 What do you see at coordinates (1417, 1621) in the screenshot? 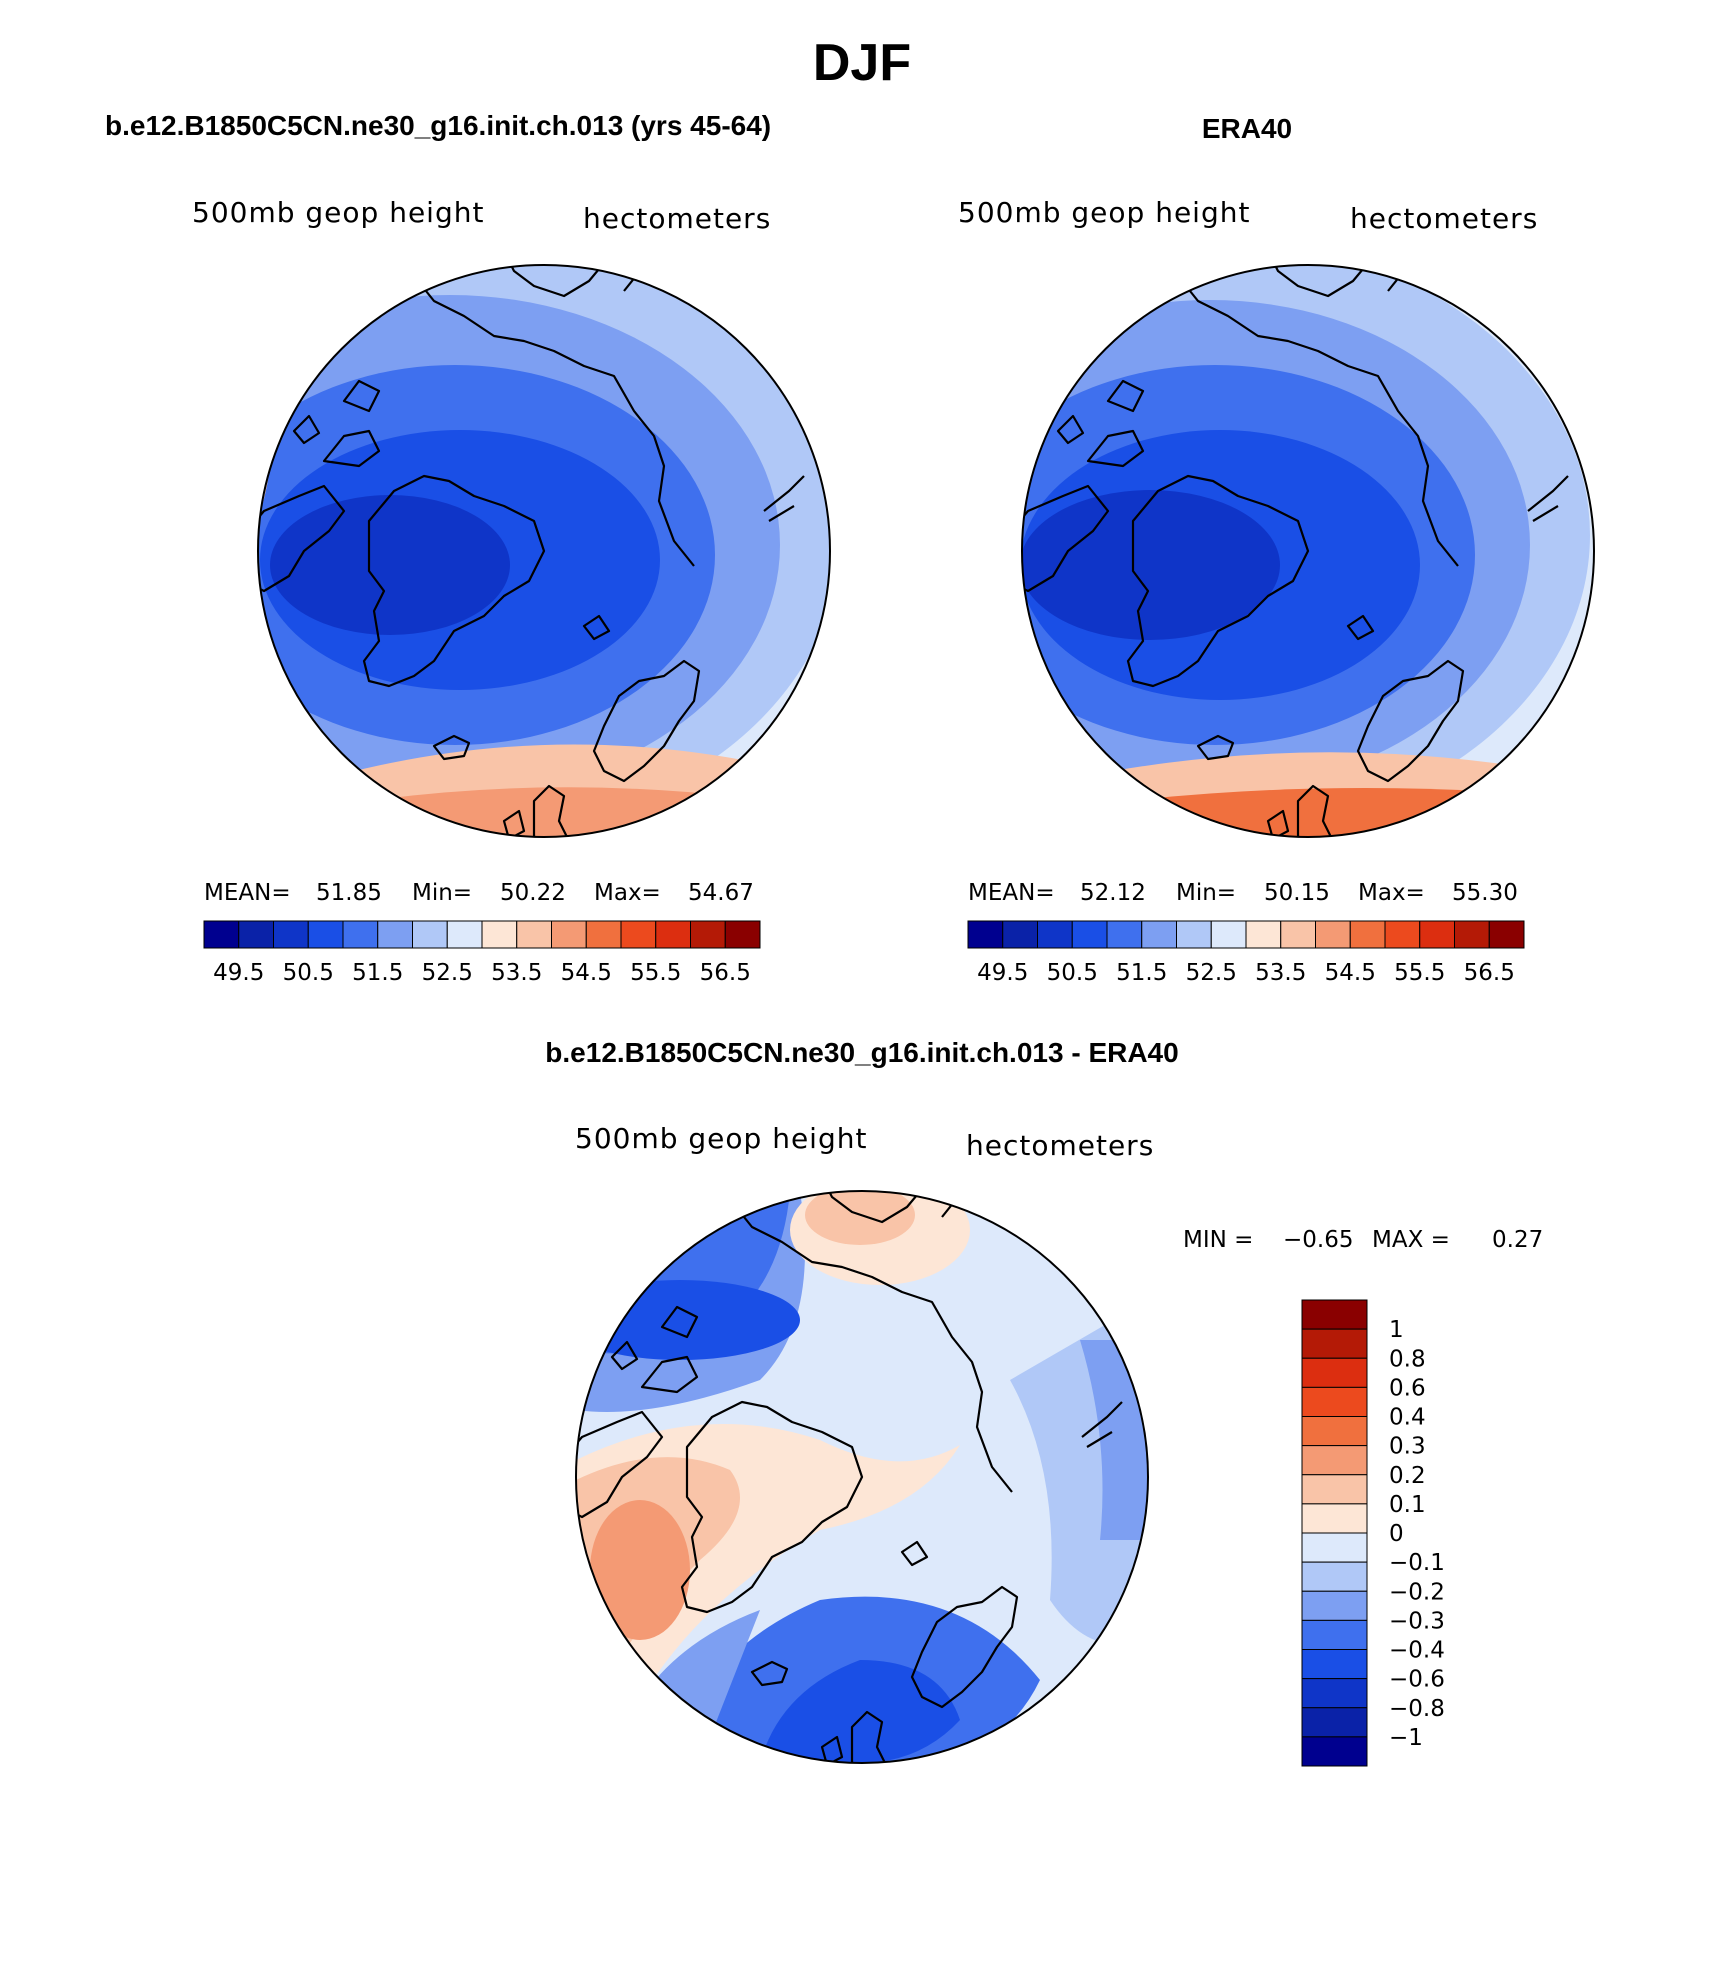
I see `colorbar-tick-label: −0.3` at bounding box center [1417, 1621].